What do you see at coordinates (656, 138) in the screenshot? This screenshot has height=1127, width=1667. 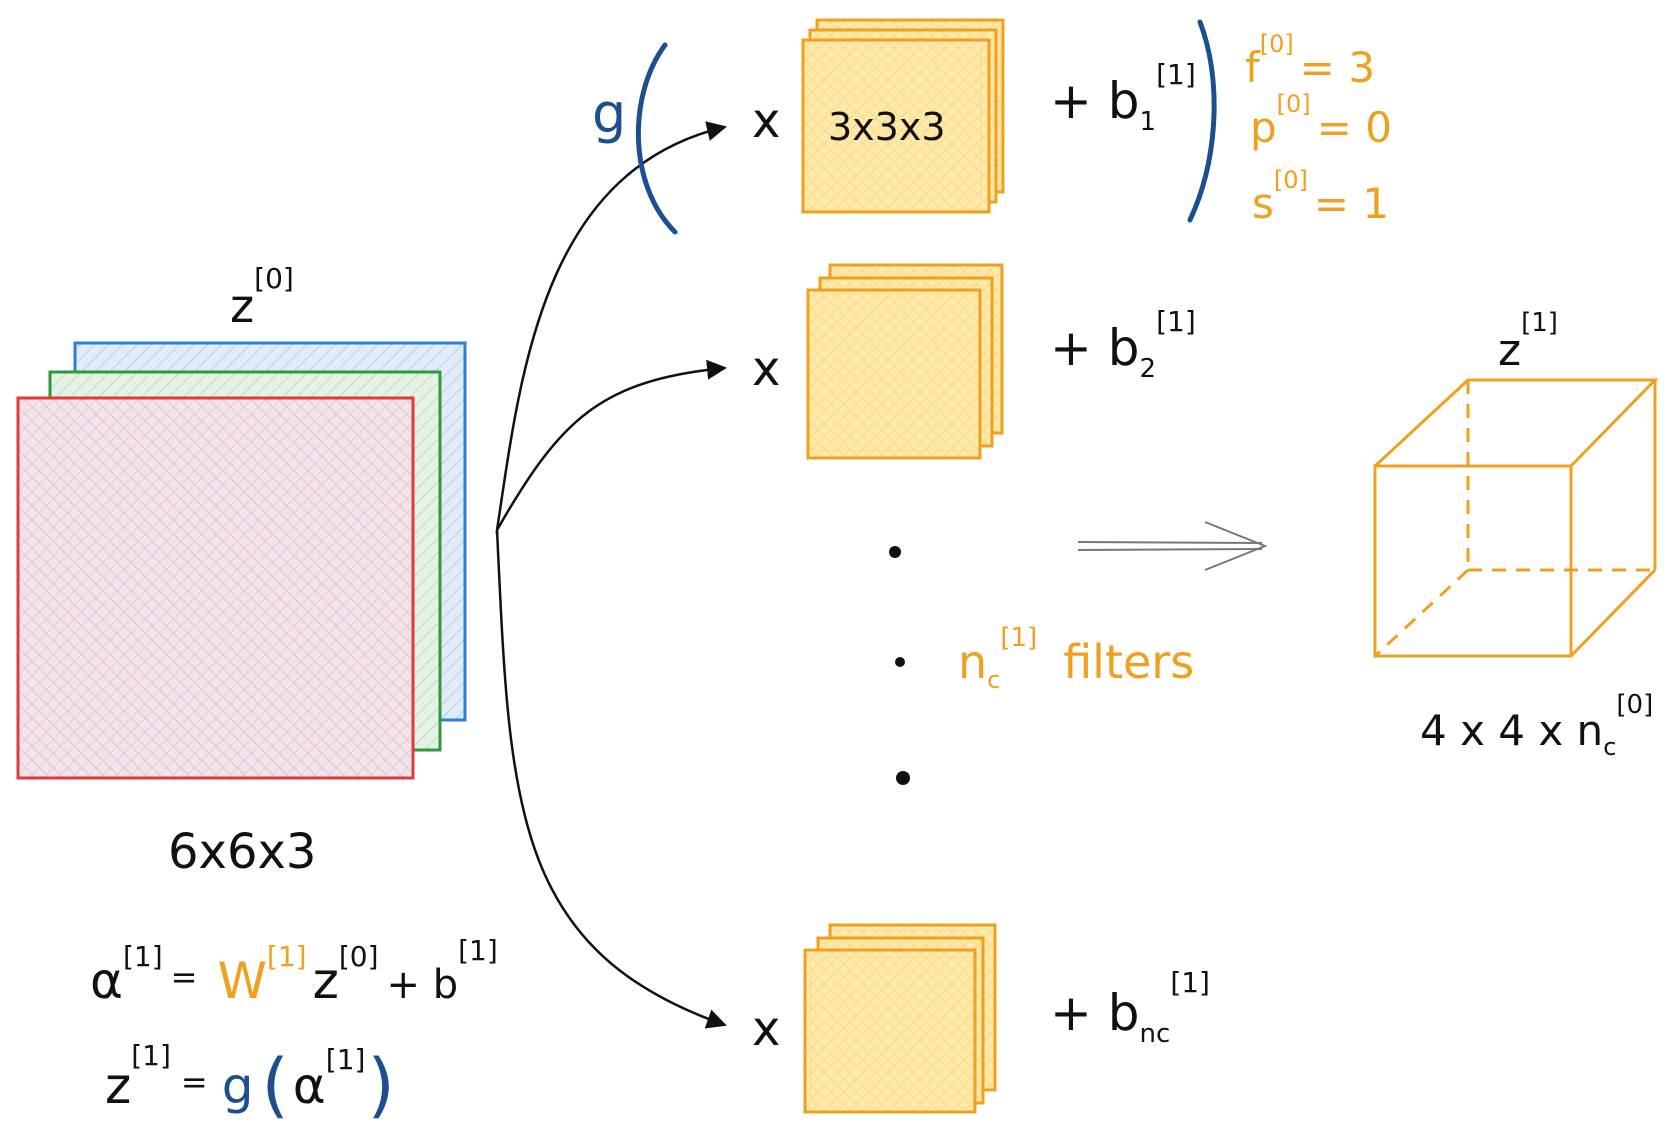 I see `activation-open-paren` at bounding box center [656, 138].